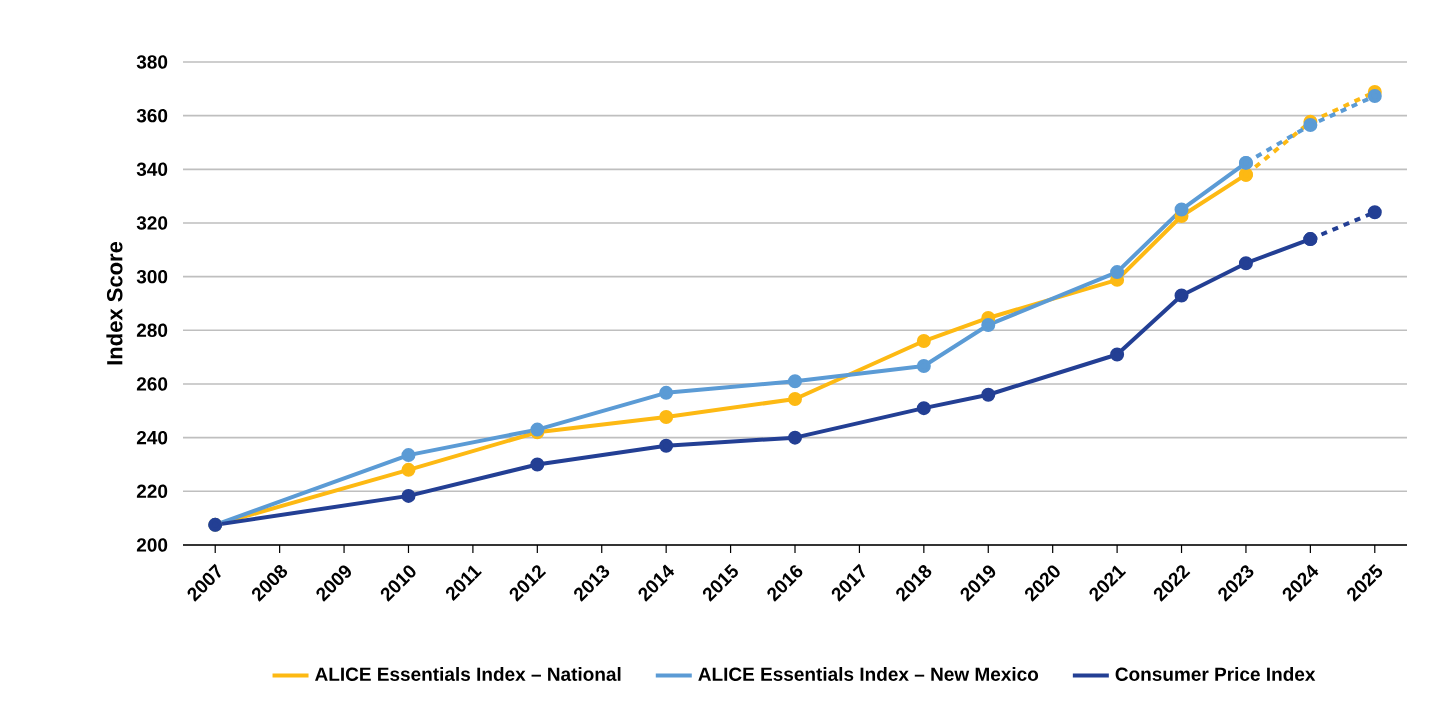 This screenshot has width=1436, height=716. Describe the element at coordinates (152, 384) in the screenshot. I see `y-tick-label: 260` at that location.